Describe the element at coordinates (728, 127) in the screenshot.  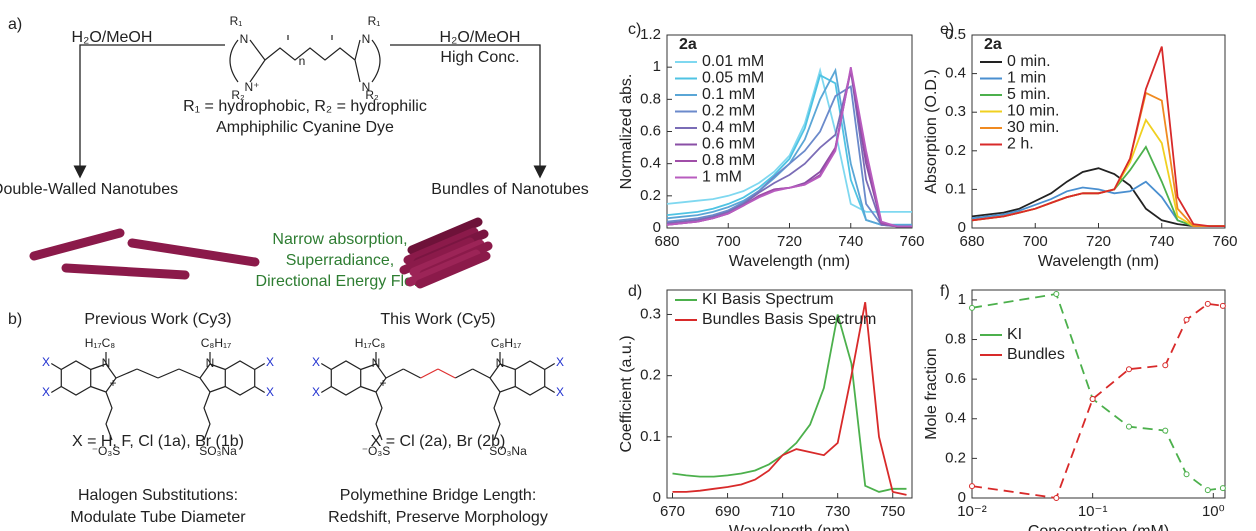
I see `legend-label: 0.4 mM` at that location.